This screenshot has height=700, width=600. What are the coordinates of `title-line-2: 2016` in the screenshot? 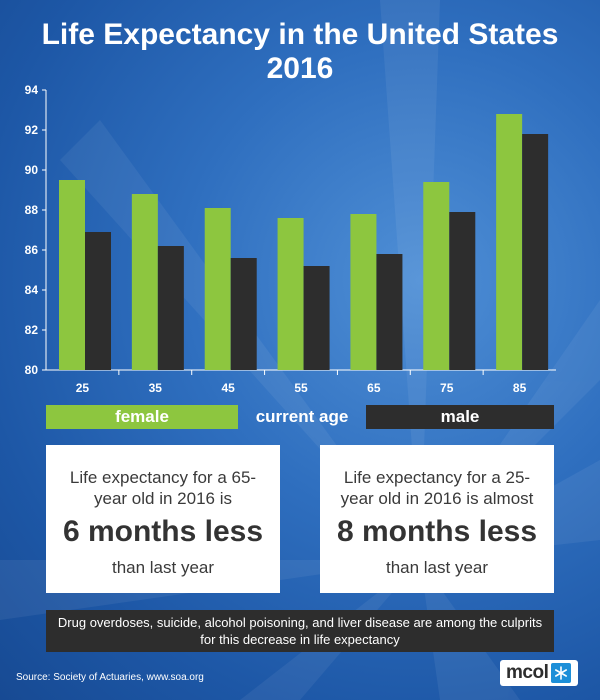 It's located at (300, 68).